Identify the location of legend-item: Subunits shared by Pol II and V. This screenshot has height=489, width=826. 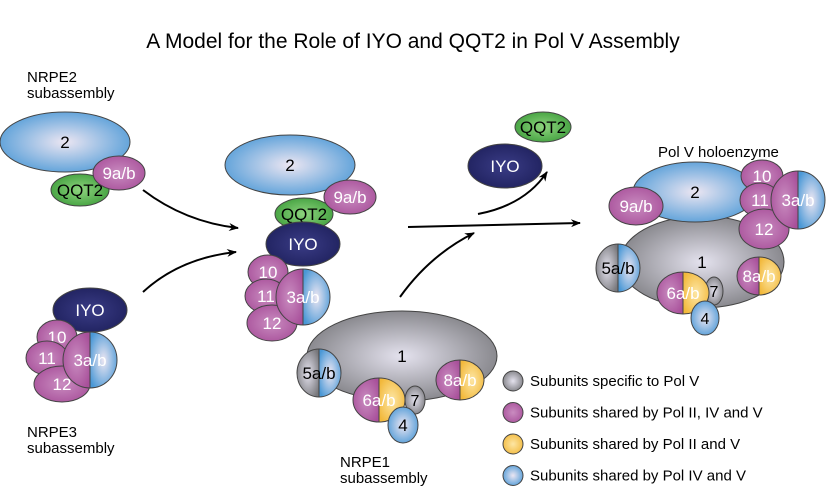
(621, 444).